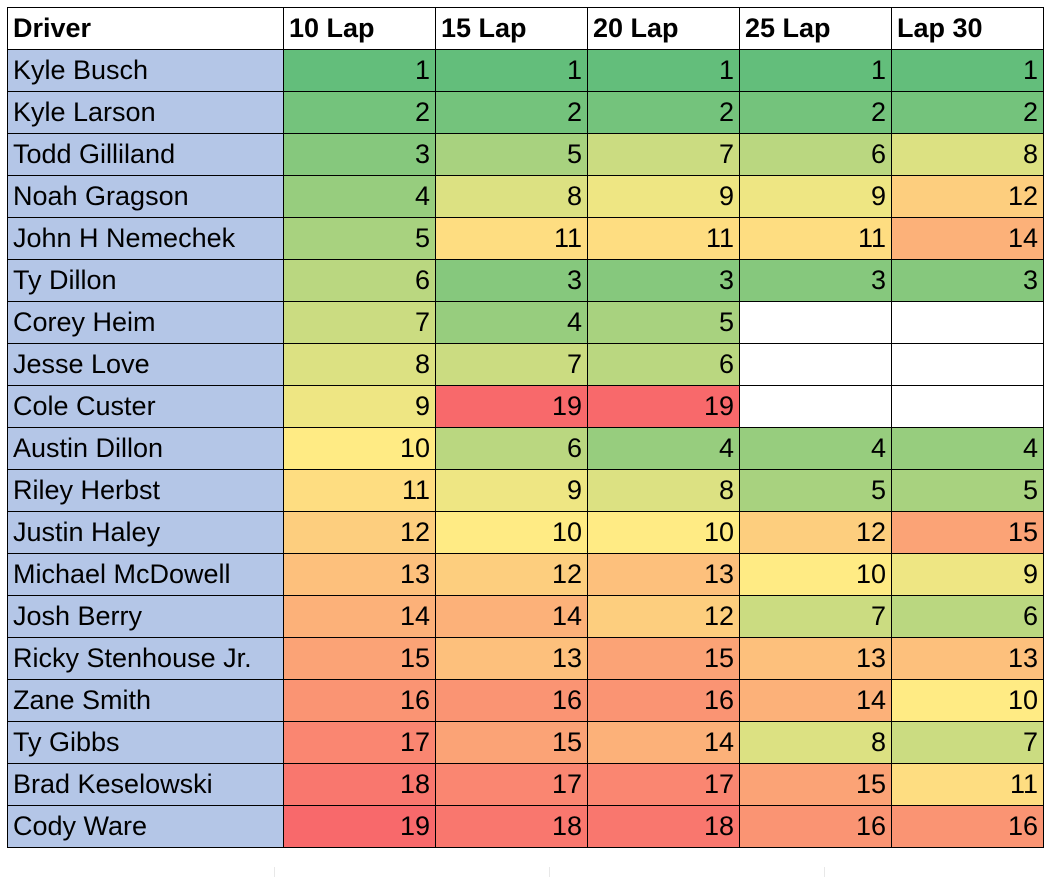 This screenshot has width=1049, height=877. Describe the element at coordinates (511, 280) in the screenshot. I see `rank-cell-15-lap: 3` at that location.